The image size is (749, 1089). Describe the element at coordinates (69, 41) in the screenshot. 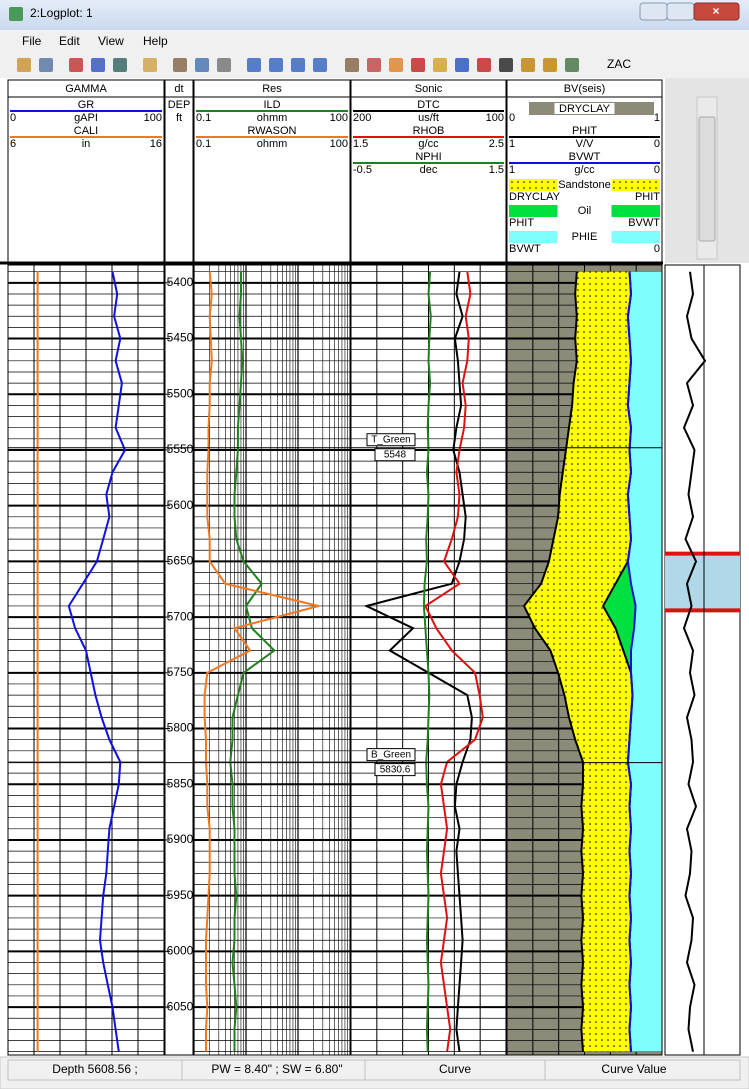

I see `menu-item: Edit` at that location.